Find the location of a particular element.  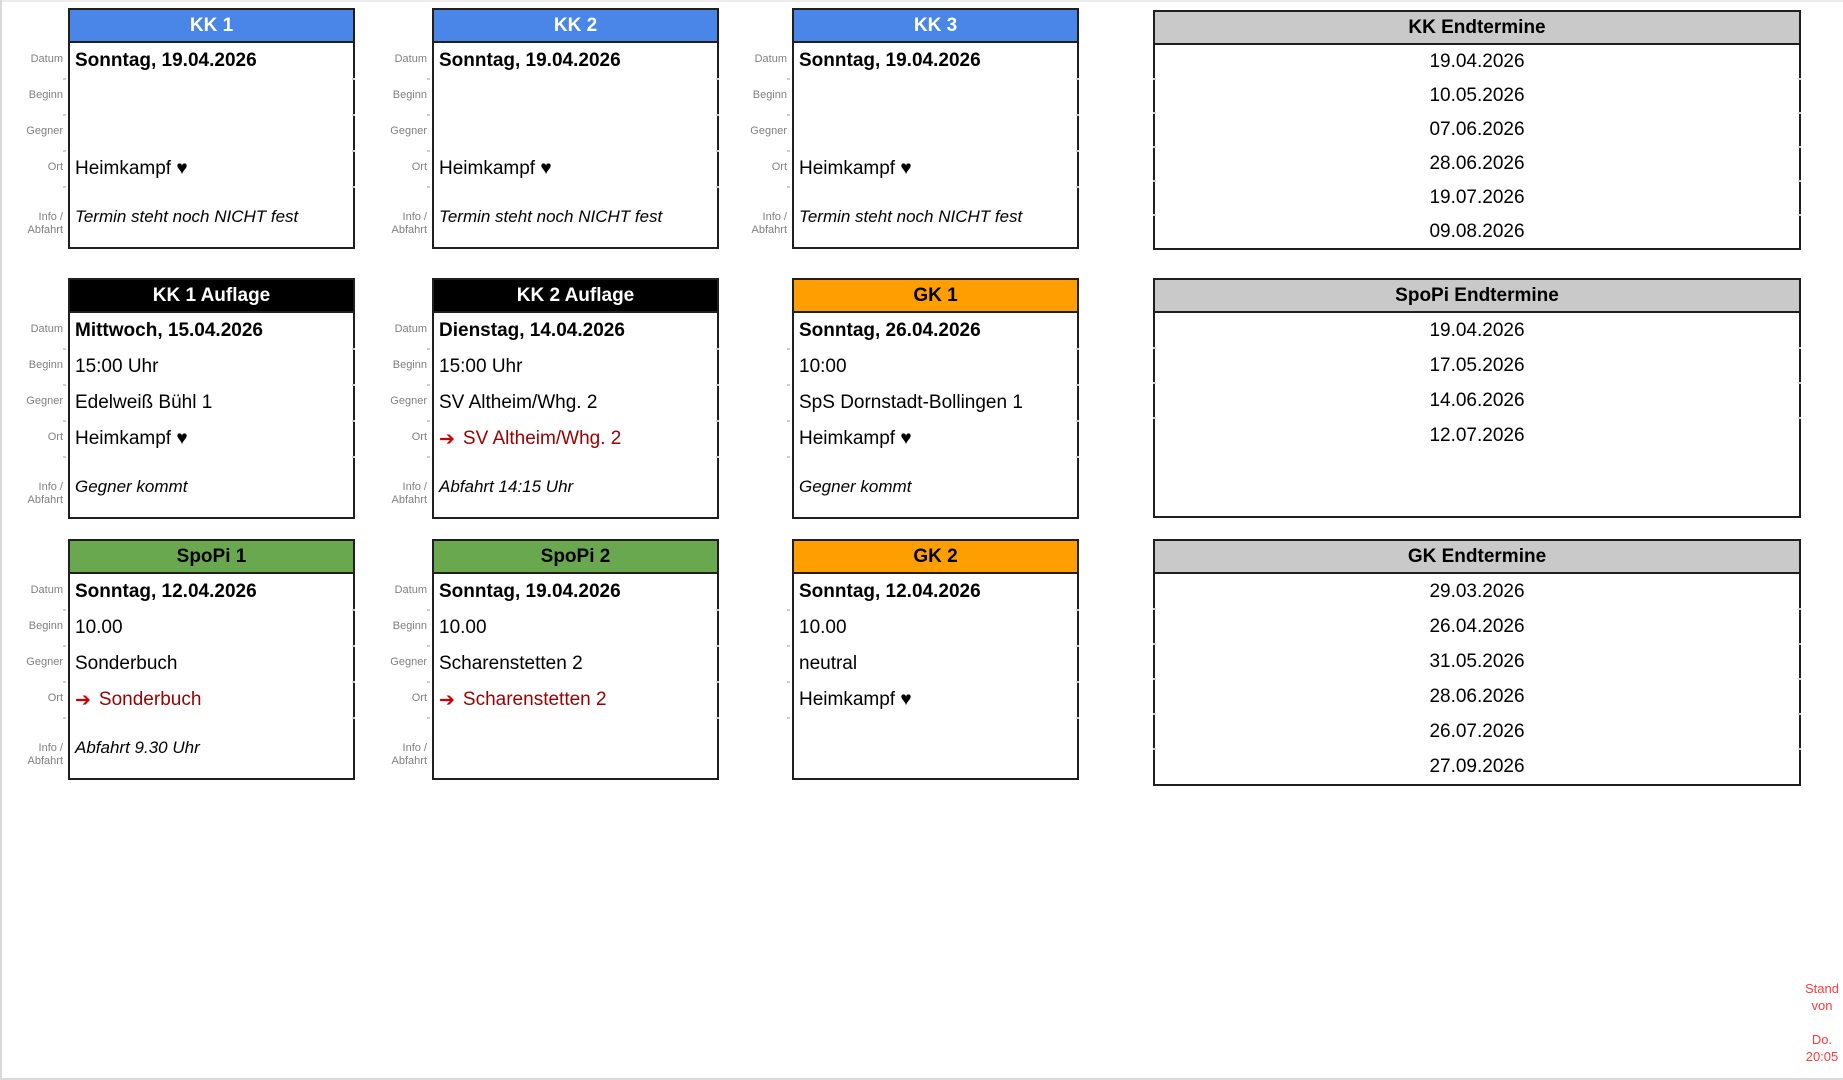

datum-value: Dienstag, 14.04.2026 is located at coordinates (573, 331).